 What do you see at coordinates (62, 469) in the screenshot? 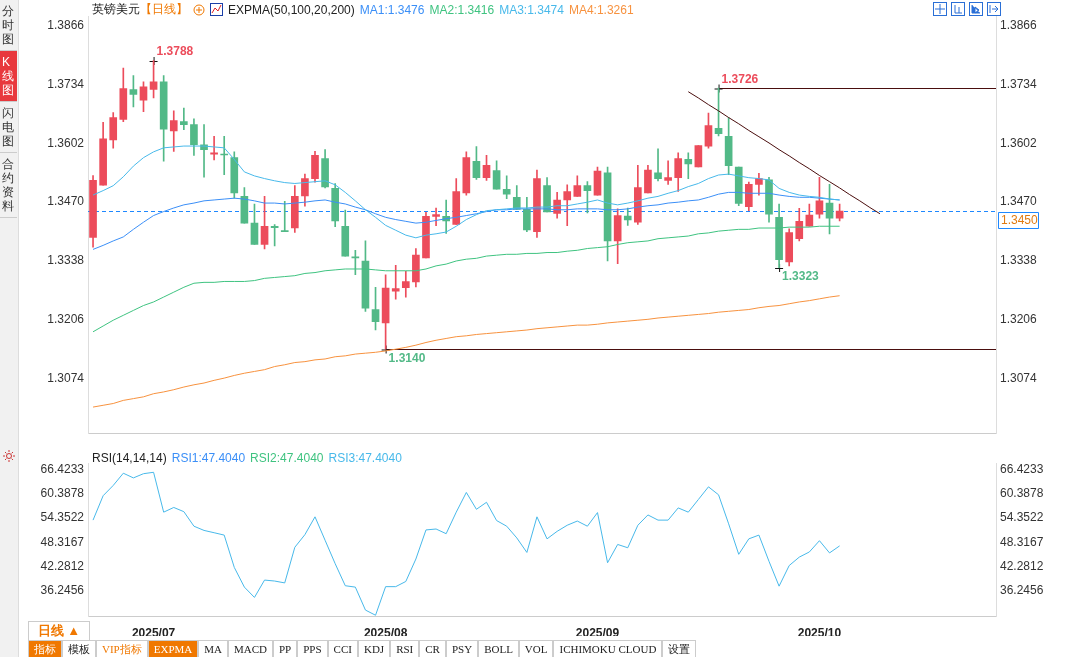
I see `y-tick-label: 66.4233` at bounding box center [62, 469].